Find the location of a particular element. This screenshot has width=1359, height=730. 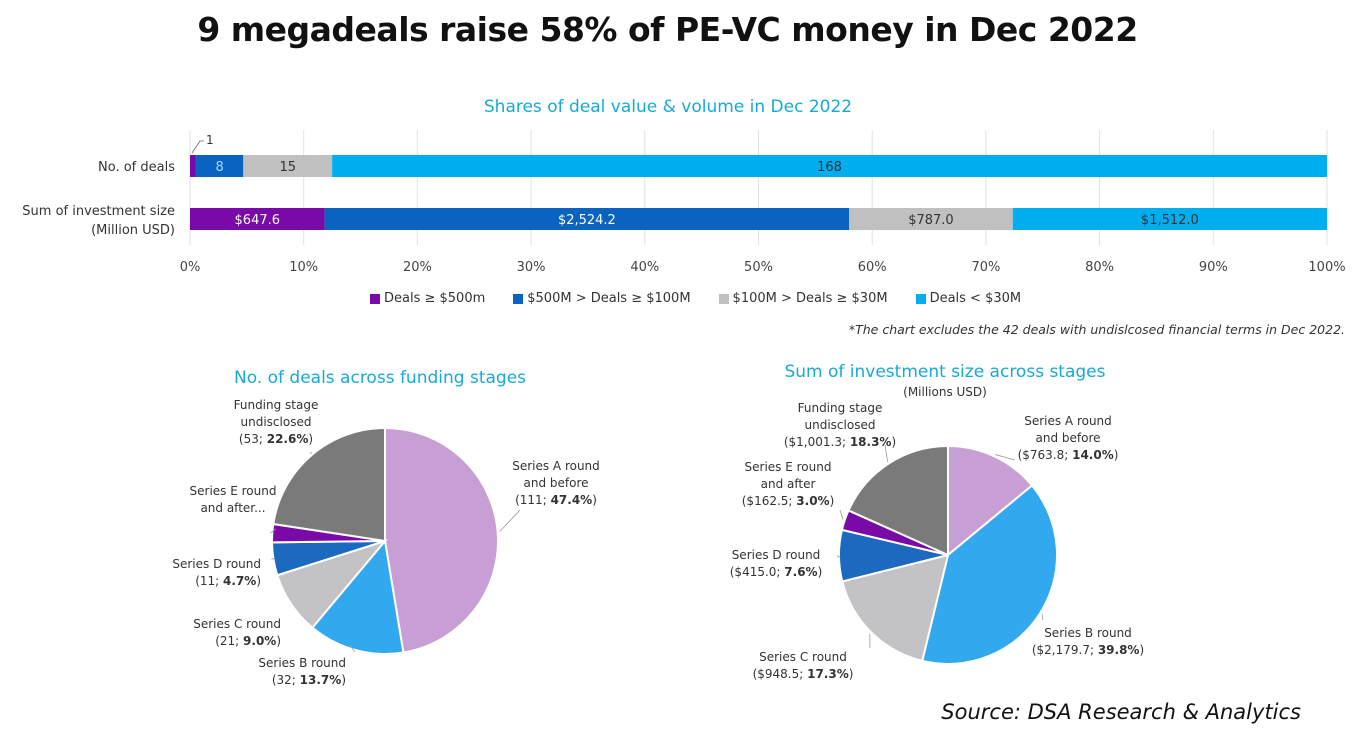

x-tick-label: 0% is located at coordinates (190, 267).